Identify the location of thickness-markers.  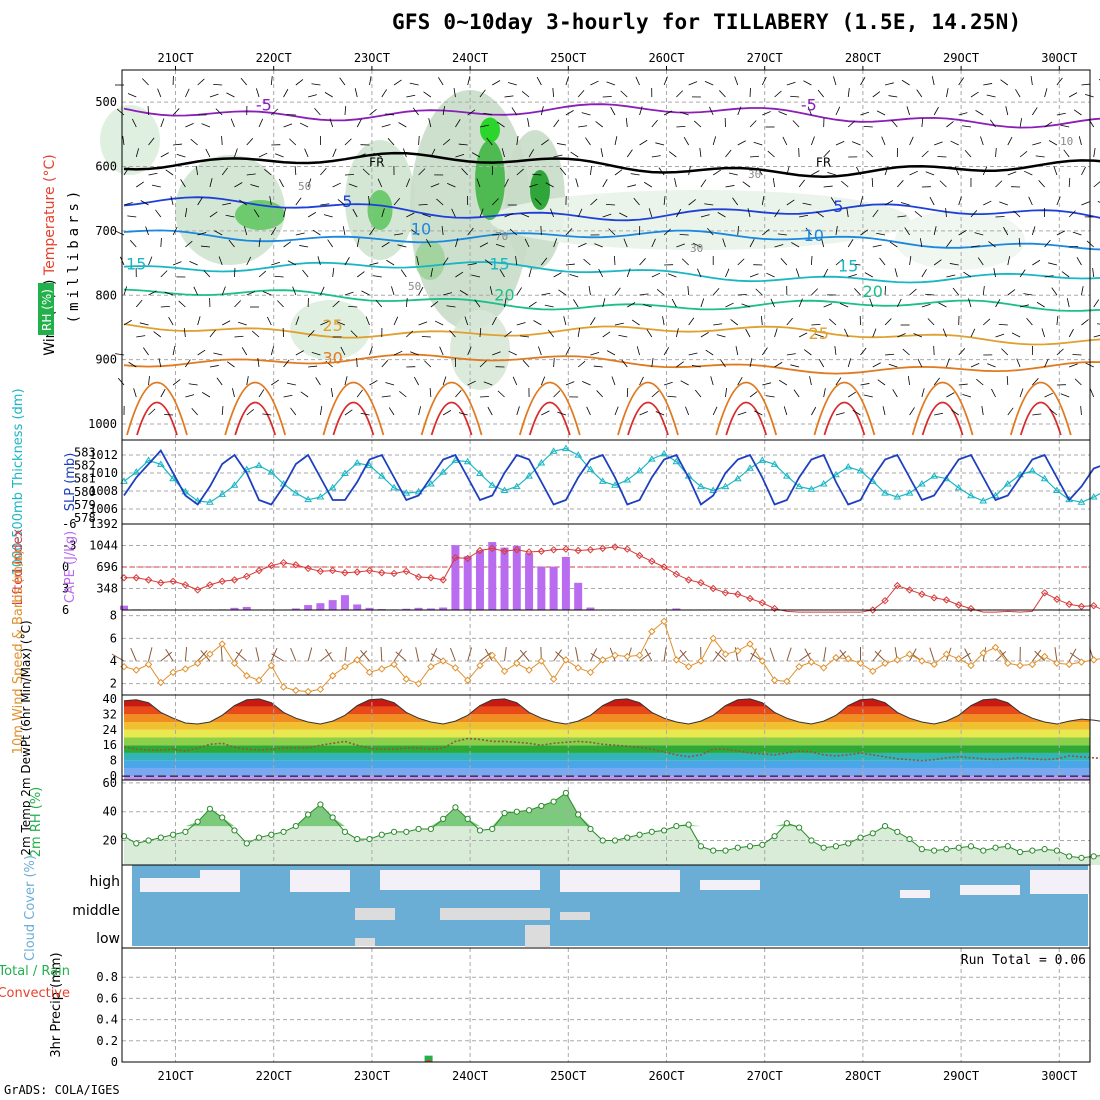
(609, 474).